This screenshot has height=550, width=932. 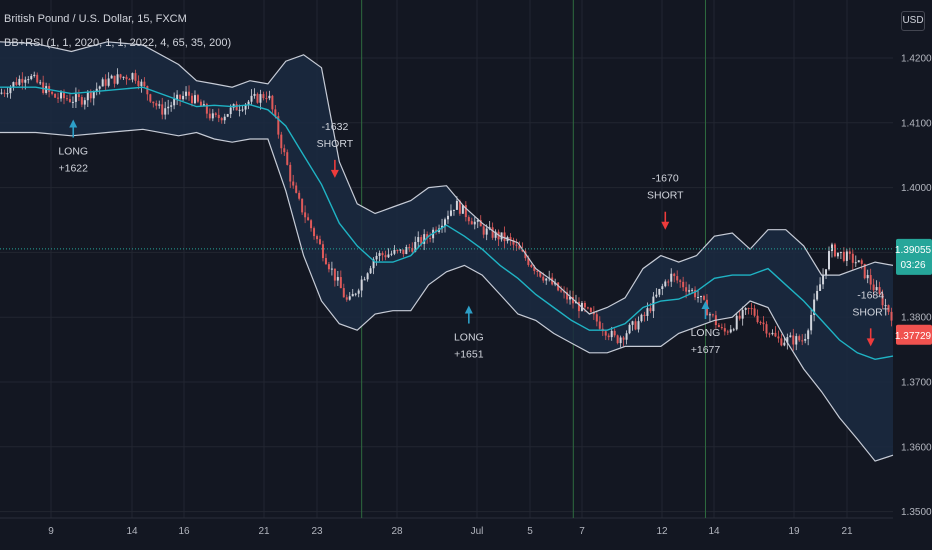 What do you see at coordinates (706, 333) in the screenshot?
I see `long-signal-label: LONG` at bounding box center [706, 333].